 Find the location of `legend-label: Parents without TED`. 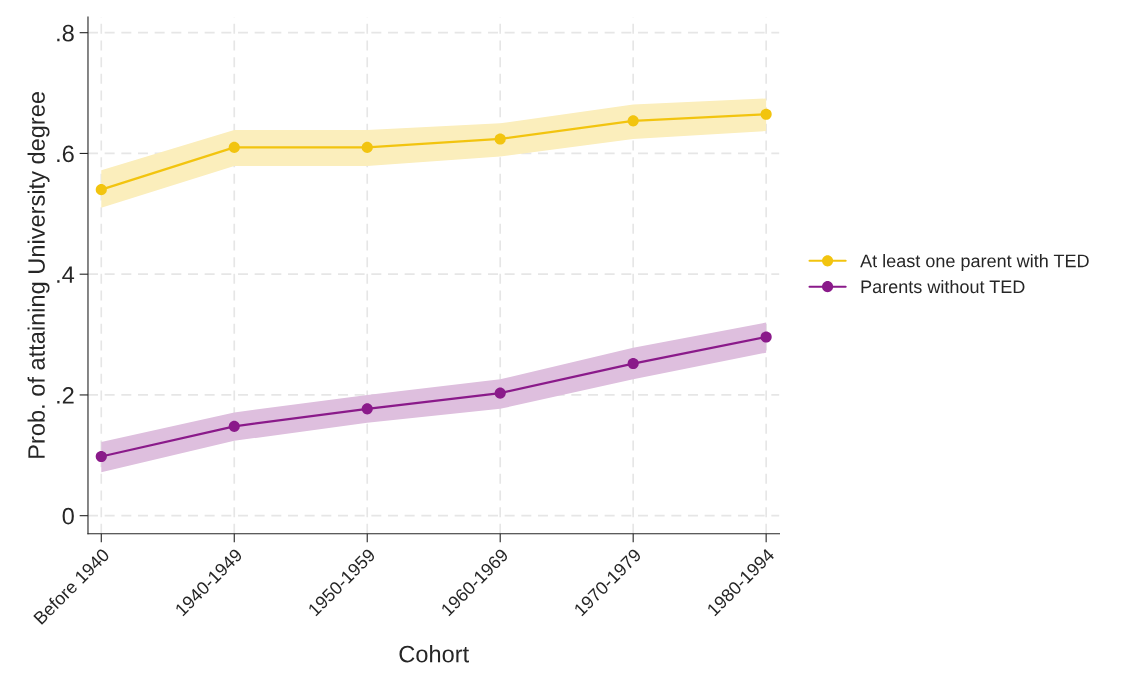

legend-label: Parents without TED is located at coordinates (943, 286).